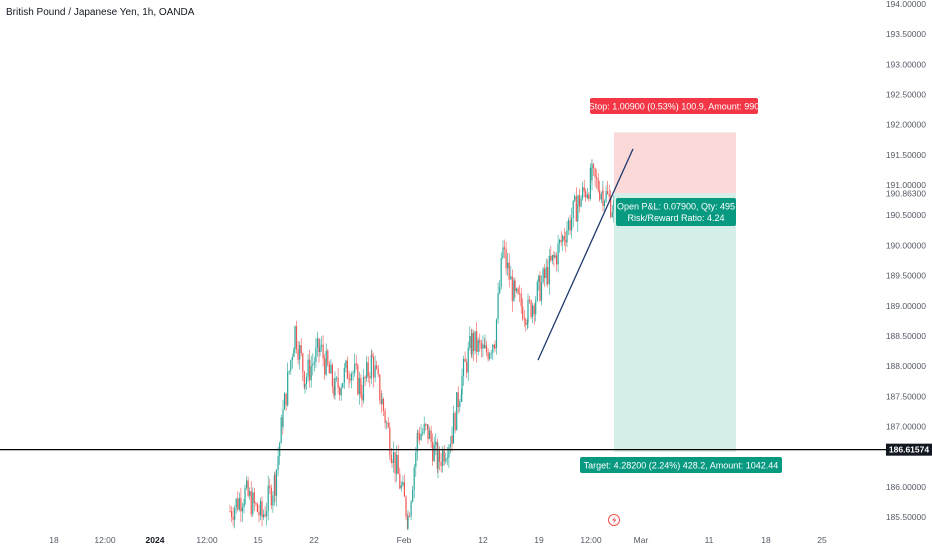  I want to click on pnl-label: Open P&L: 0.07900, Qty: 495, so click(676, 207).